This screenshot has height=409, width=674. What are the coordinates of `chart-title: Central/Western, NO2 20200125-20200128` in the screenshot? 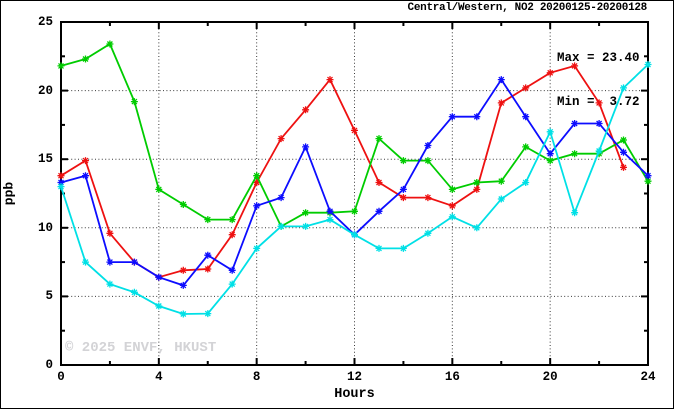 It's located at (527, 8).